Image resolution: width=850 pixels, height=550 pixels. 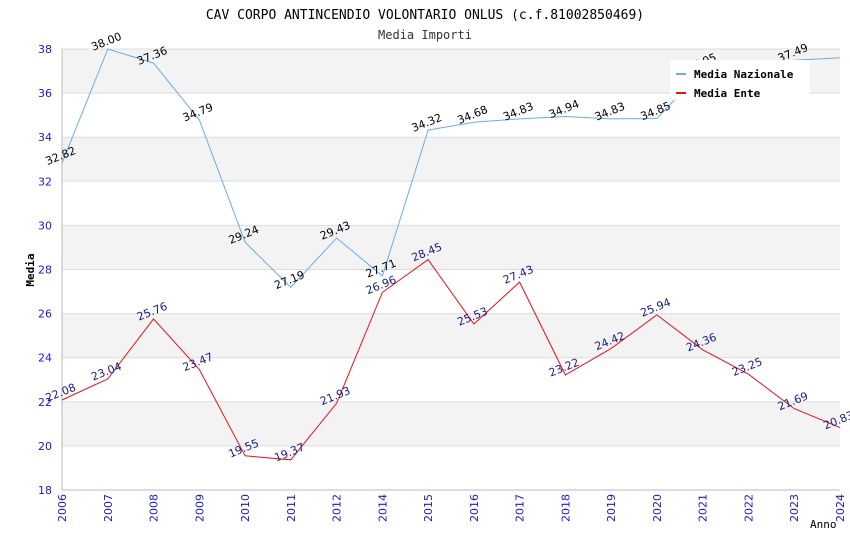 I want to click on y-tick-label: 30, so click(x=45, y=225).